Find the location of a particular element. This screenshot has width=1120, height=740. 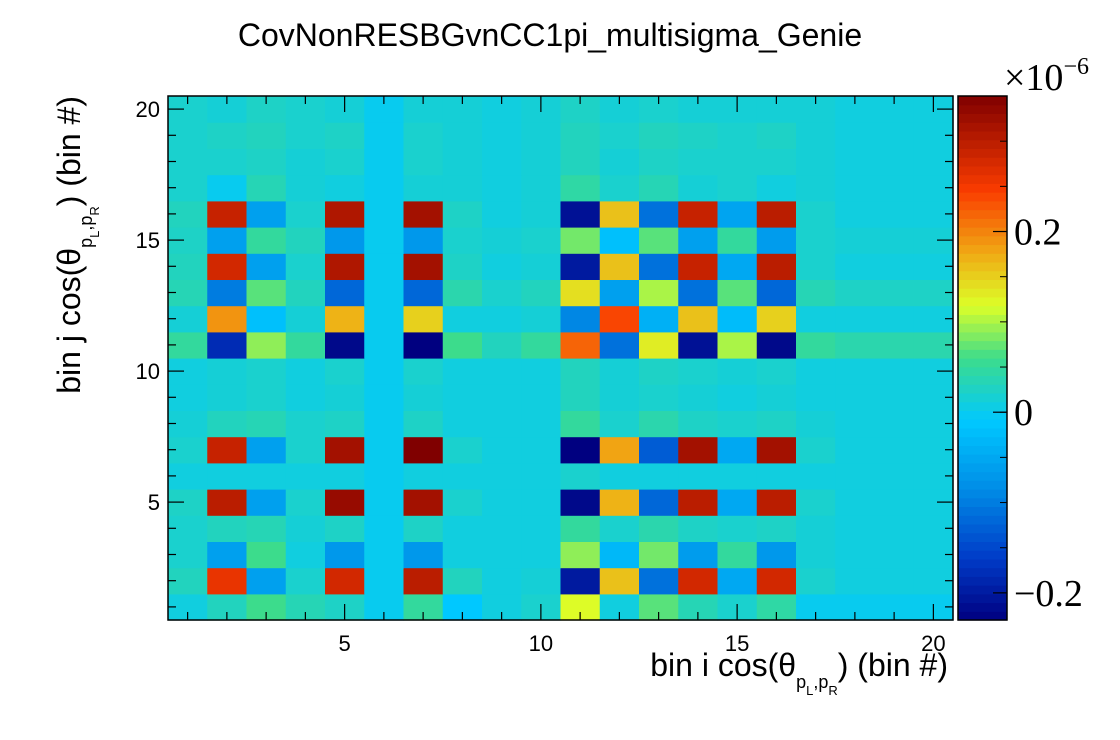

y-tick-label: 10 is located at coordinates (148, 371).